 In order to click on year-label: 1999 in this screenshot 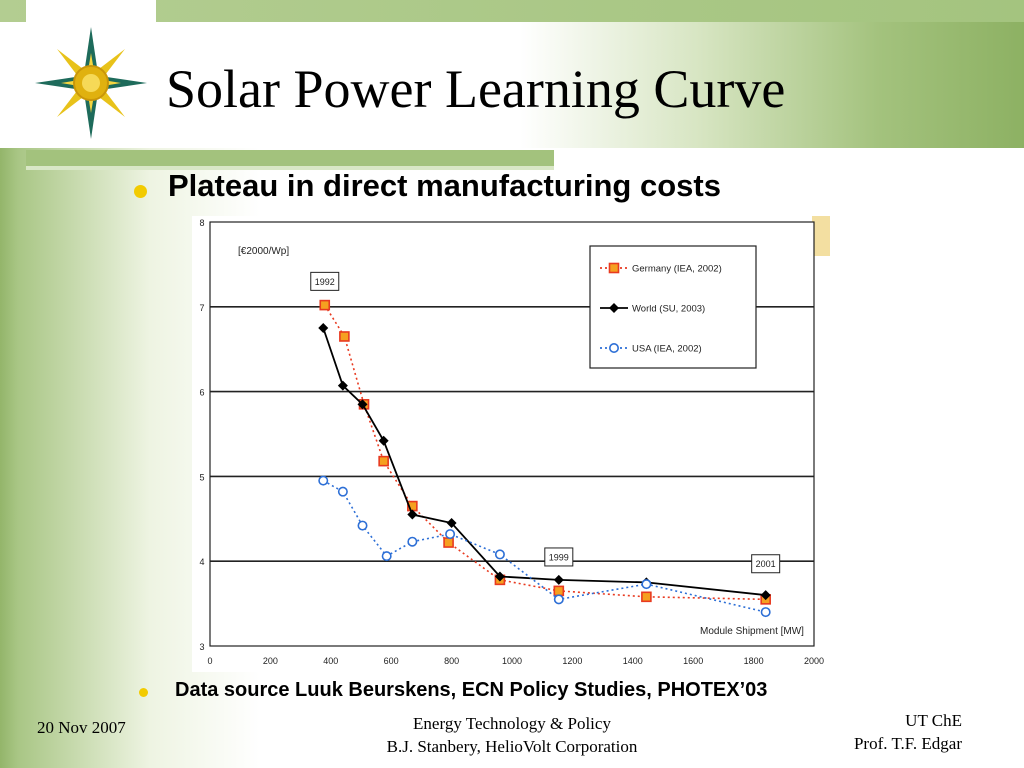, I will do `click(559, 557)`.